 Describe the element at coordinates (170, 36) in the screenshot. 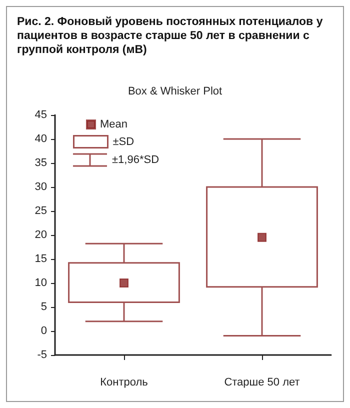

I see `chart-title: Рис. 2. Фоновый уровень постоянных потенциалов у пациентов в возрасте старше 50 лет в сравнении с группой контроля (мВ)` at that location.